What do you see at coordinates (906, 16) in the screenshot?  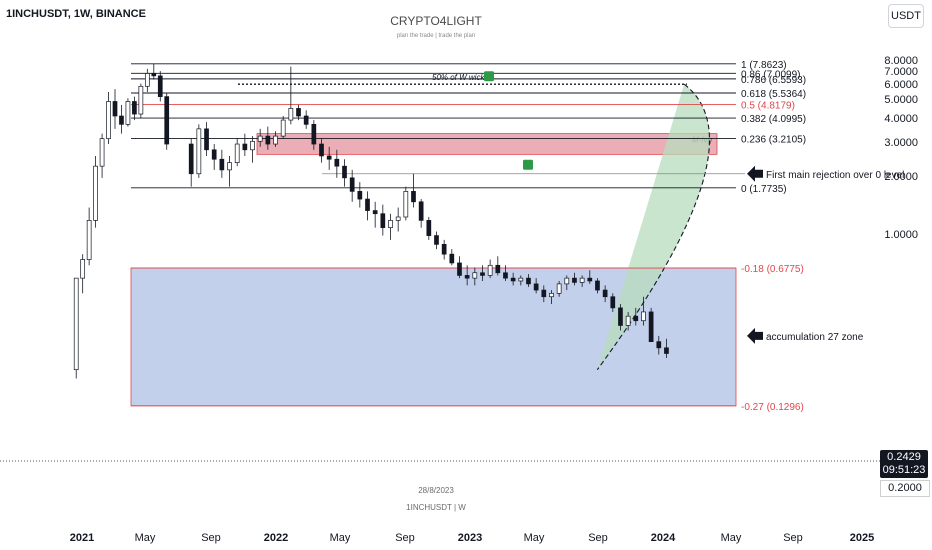 I see `currency-button: USDT` at bounding box center [906, 16].